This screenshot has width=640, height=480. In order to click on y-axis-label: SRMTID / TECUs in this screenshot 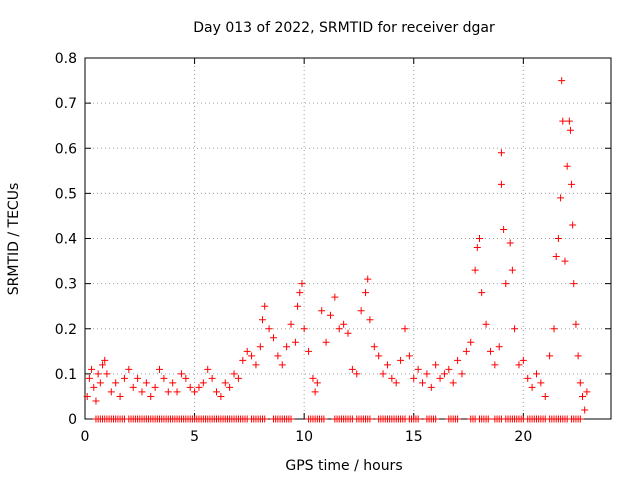, I will do `click(14, 239)`.